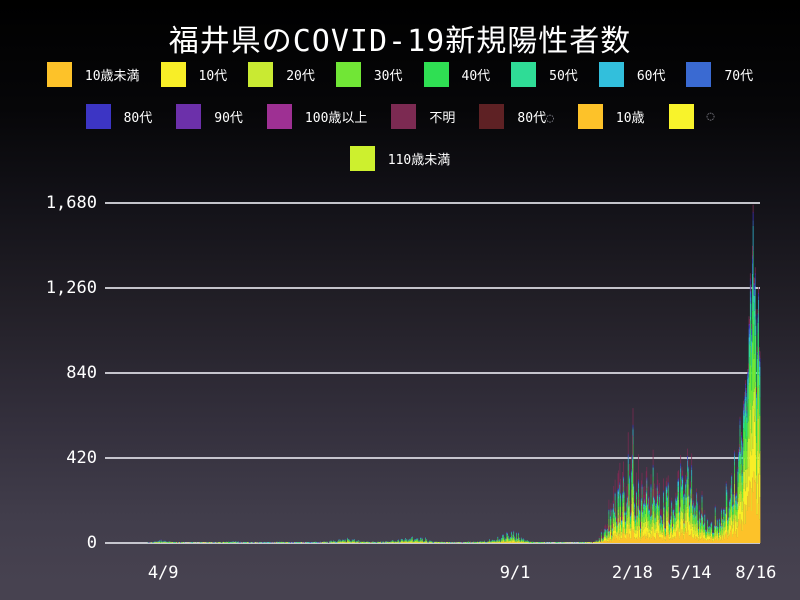 This screenshot has width=800, height=600. I want to click on legend-label: 90代, so click(228, 118).